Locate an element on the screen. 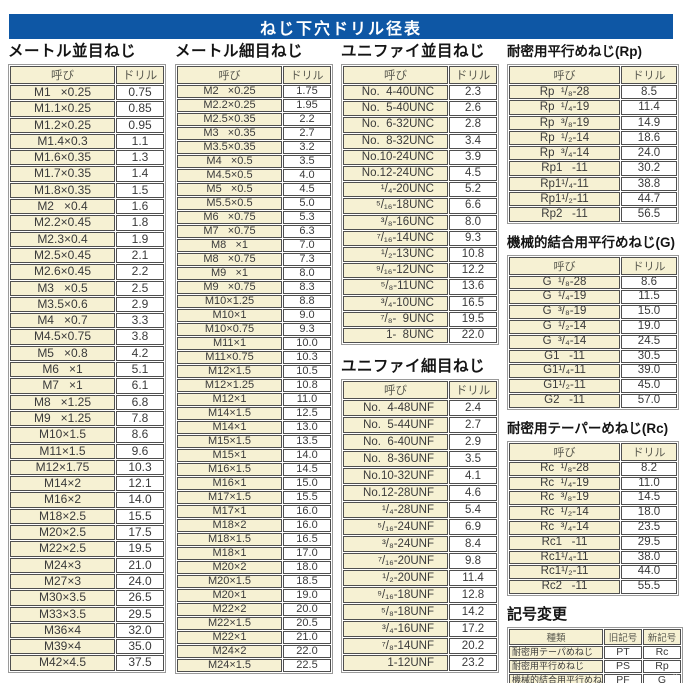 Image resolution: width=683 pixels, height=683 pixels. col-header-new-symbol: 新記号 is located at coordinates (662, 637).